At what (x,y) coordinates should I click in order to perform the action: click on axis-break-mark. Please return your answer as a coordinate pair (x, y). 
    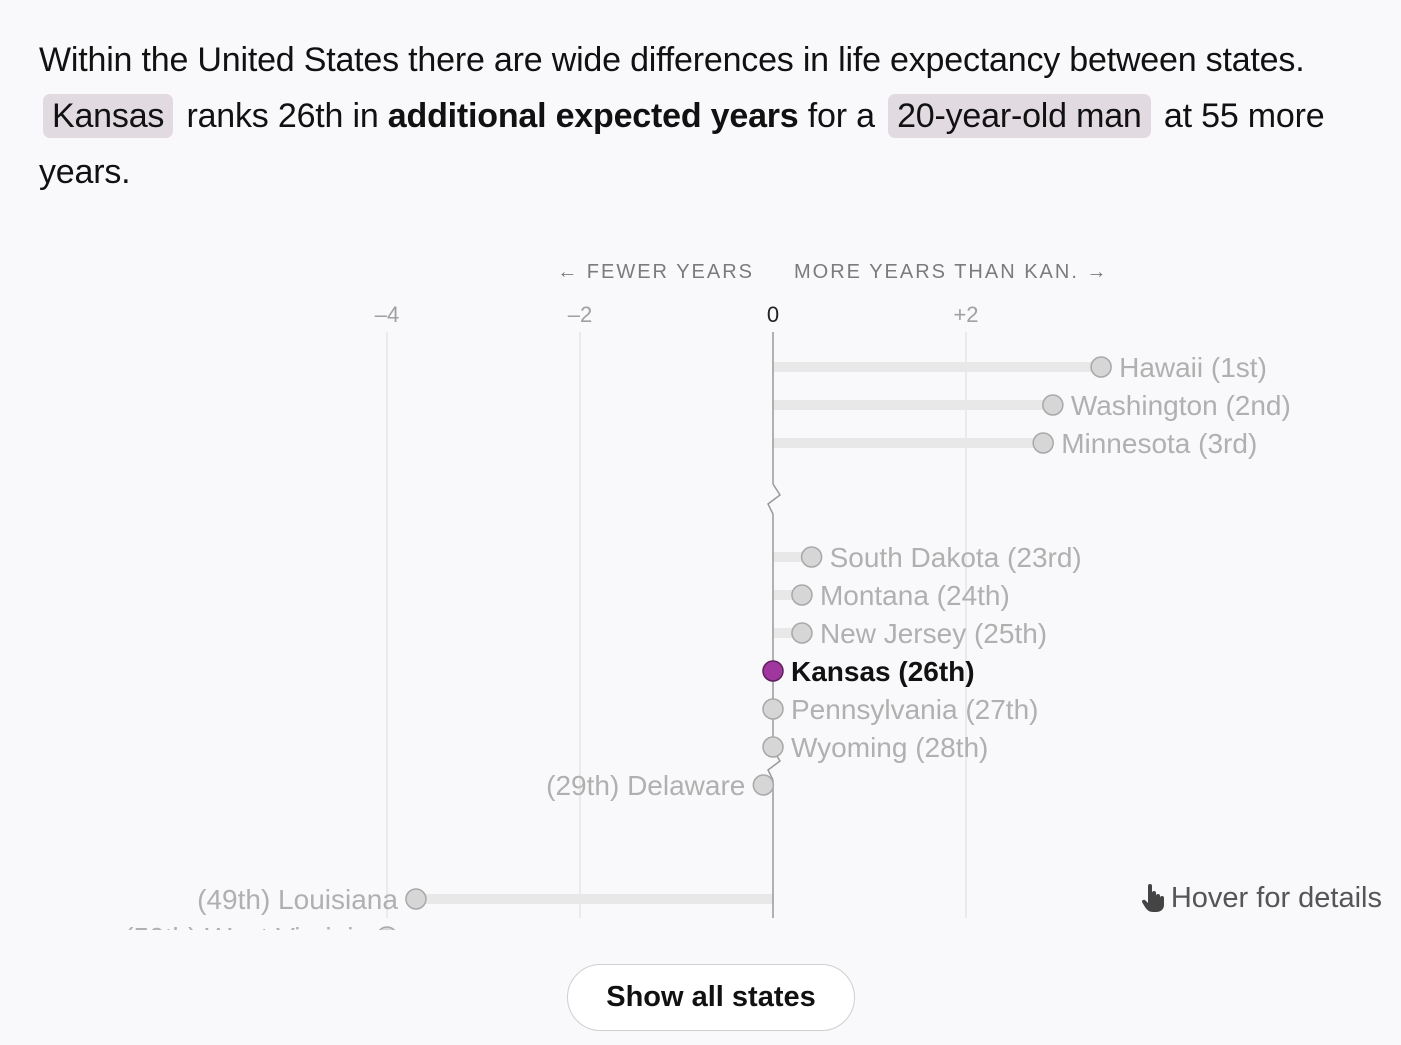
    Looking at the image, I should click on (774, 499).